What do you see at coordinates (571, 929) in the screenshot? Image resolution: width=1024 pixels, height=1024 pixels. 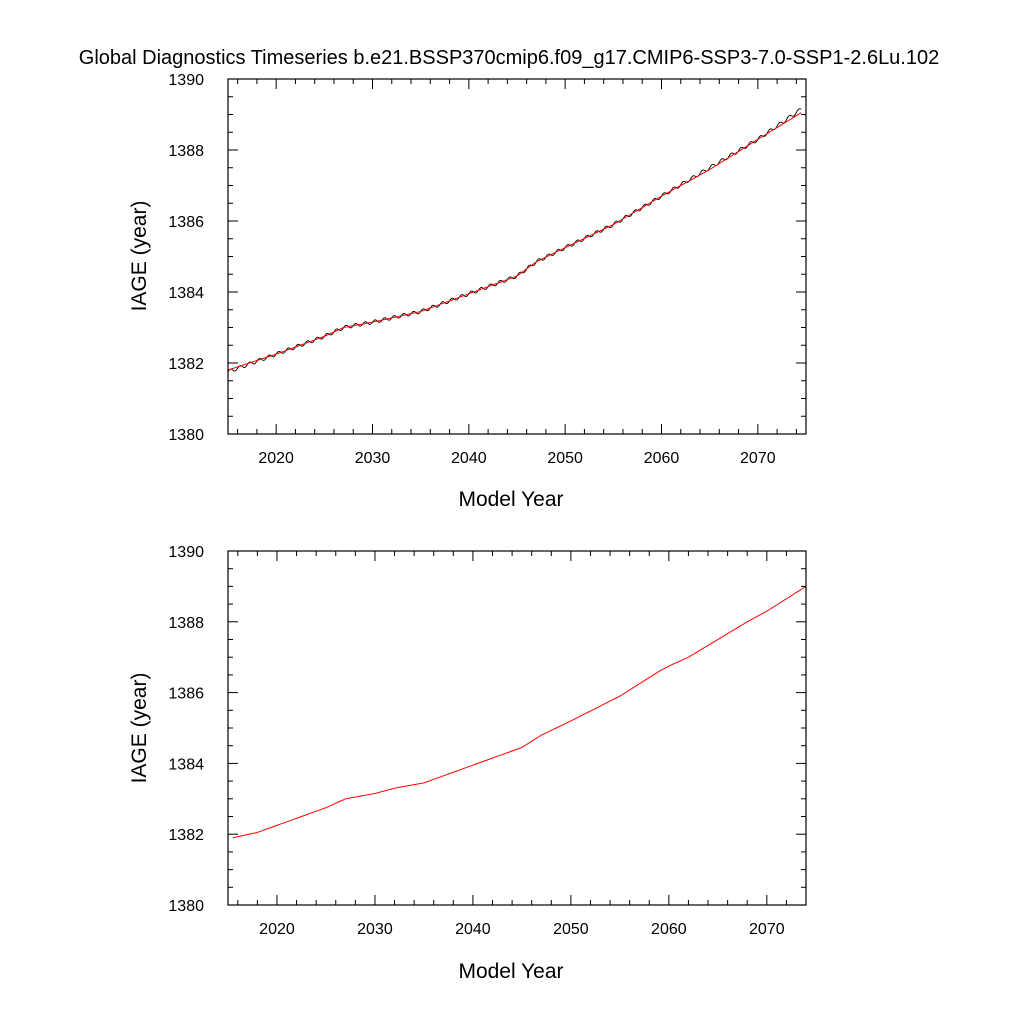 I see `panel-bottom-xtick-label: 2050` at bounding box center [571, 929].